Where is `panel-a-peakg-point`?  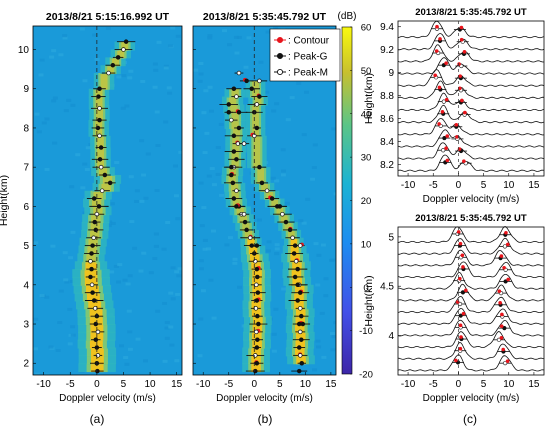 panel-a-peakg-point is located at coordinates (94, 222).